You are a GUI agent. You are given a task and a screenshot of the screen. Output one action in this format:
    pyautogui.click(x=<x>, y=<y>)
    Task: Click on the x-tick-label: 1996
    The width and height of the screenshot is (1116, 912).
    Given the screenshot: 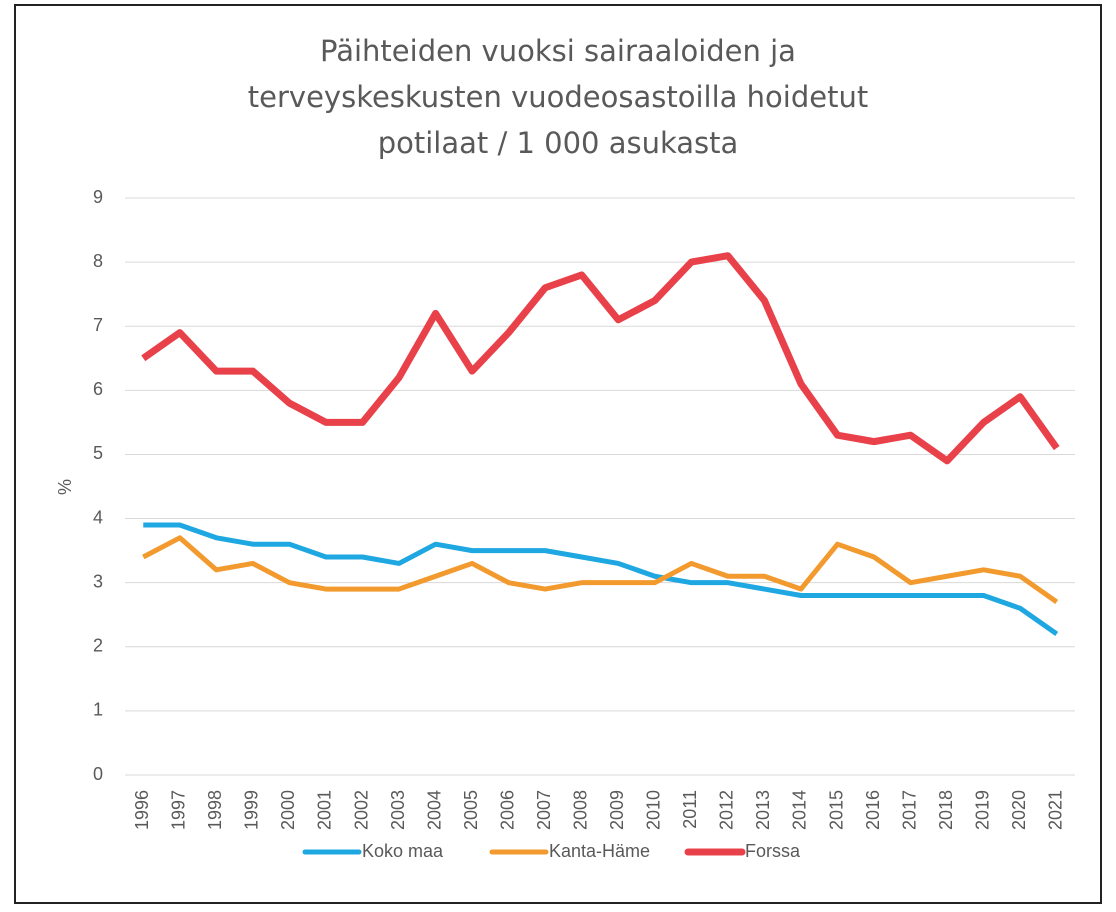 What is the action you would take?
    pyautogui.click(x=142, y=810)
    